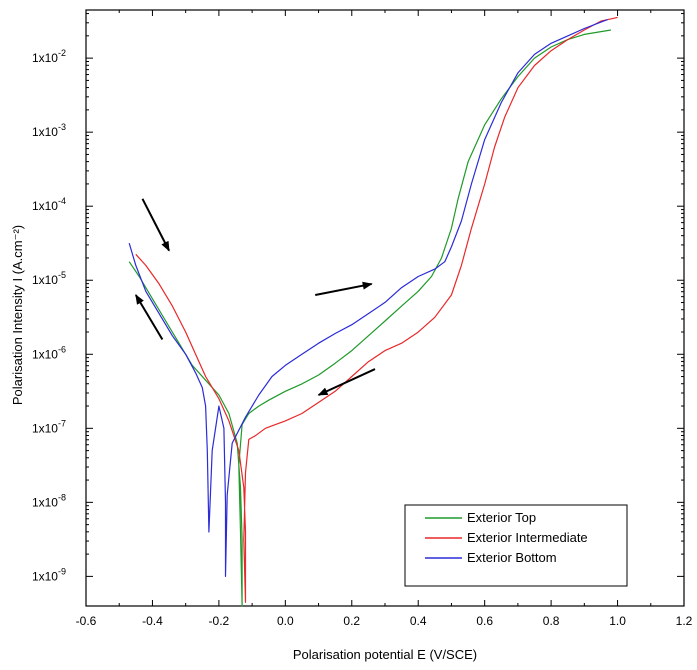 The width and height of the screenshot is (697, 670). What do you see at coordinates (49, 426) in the screenshot?
I see `y-tick-label: 1x10⁻⁷` at bounding box center [49, 426].